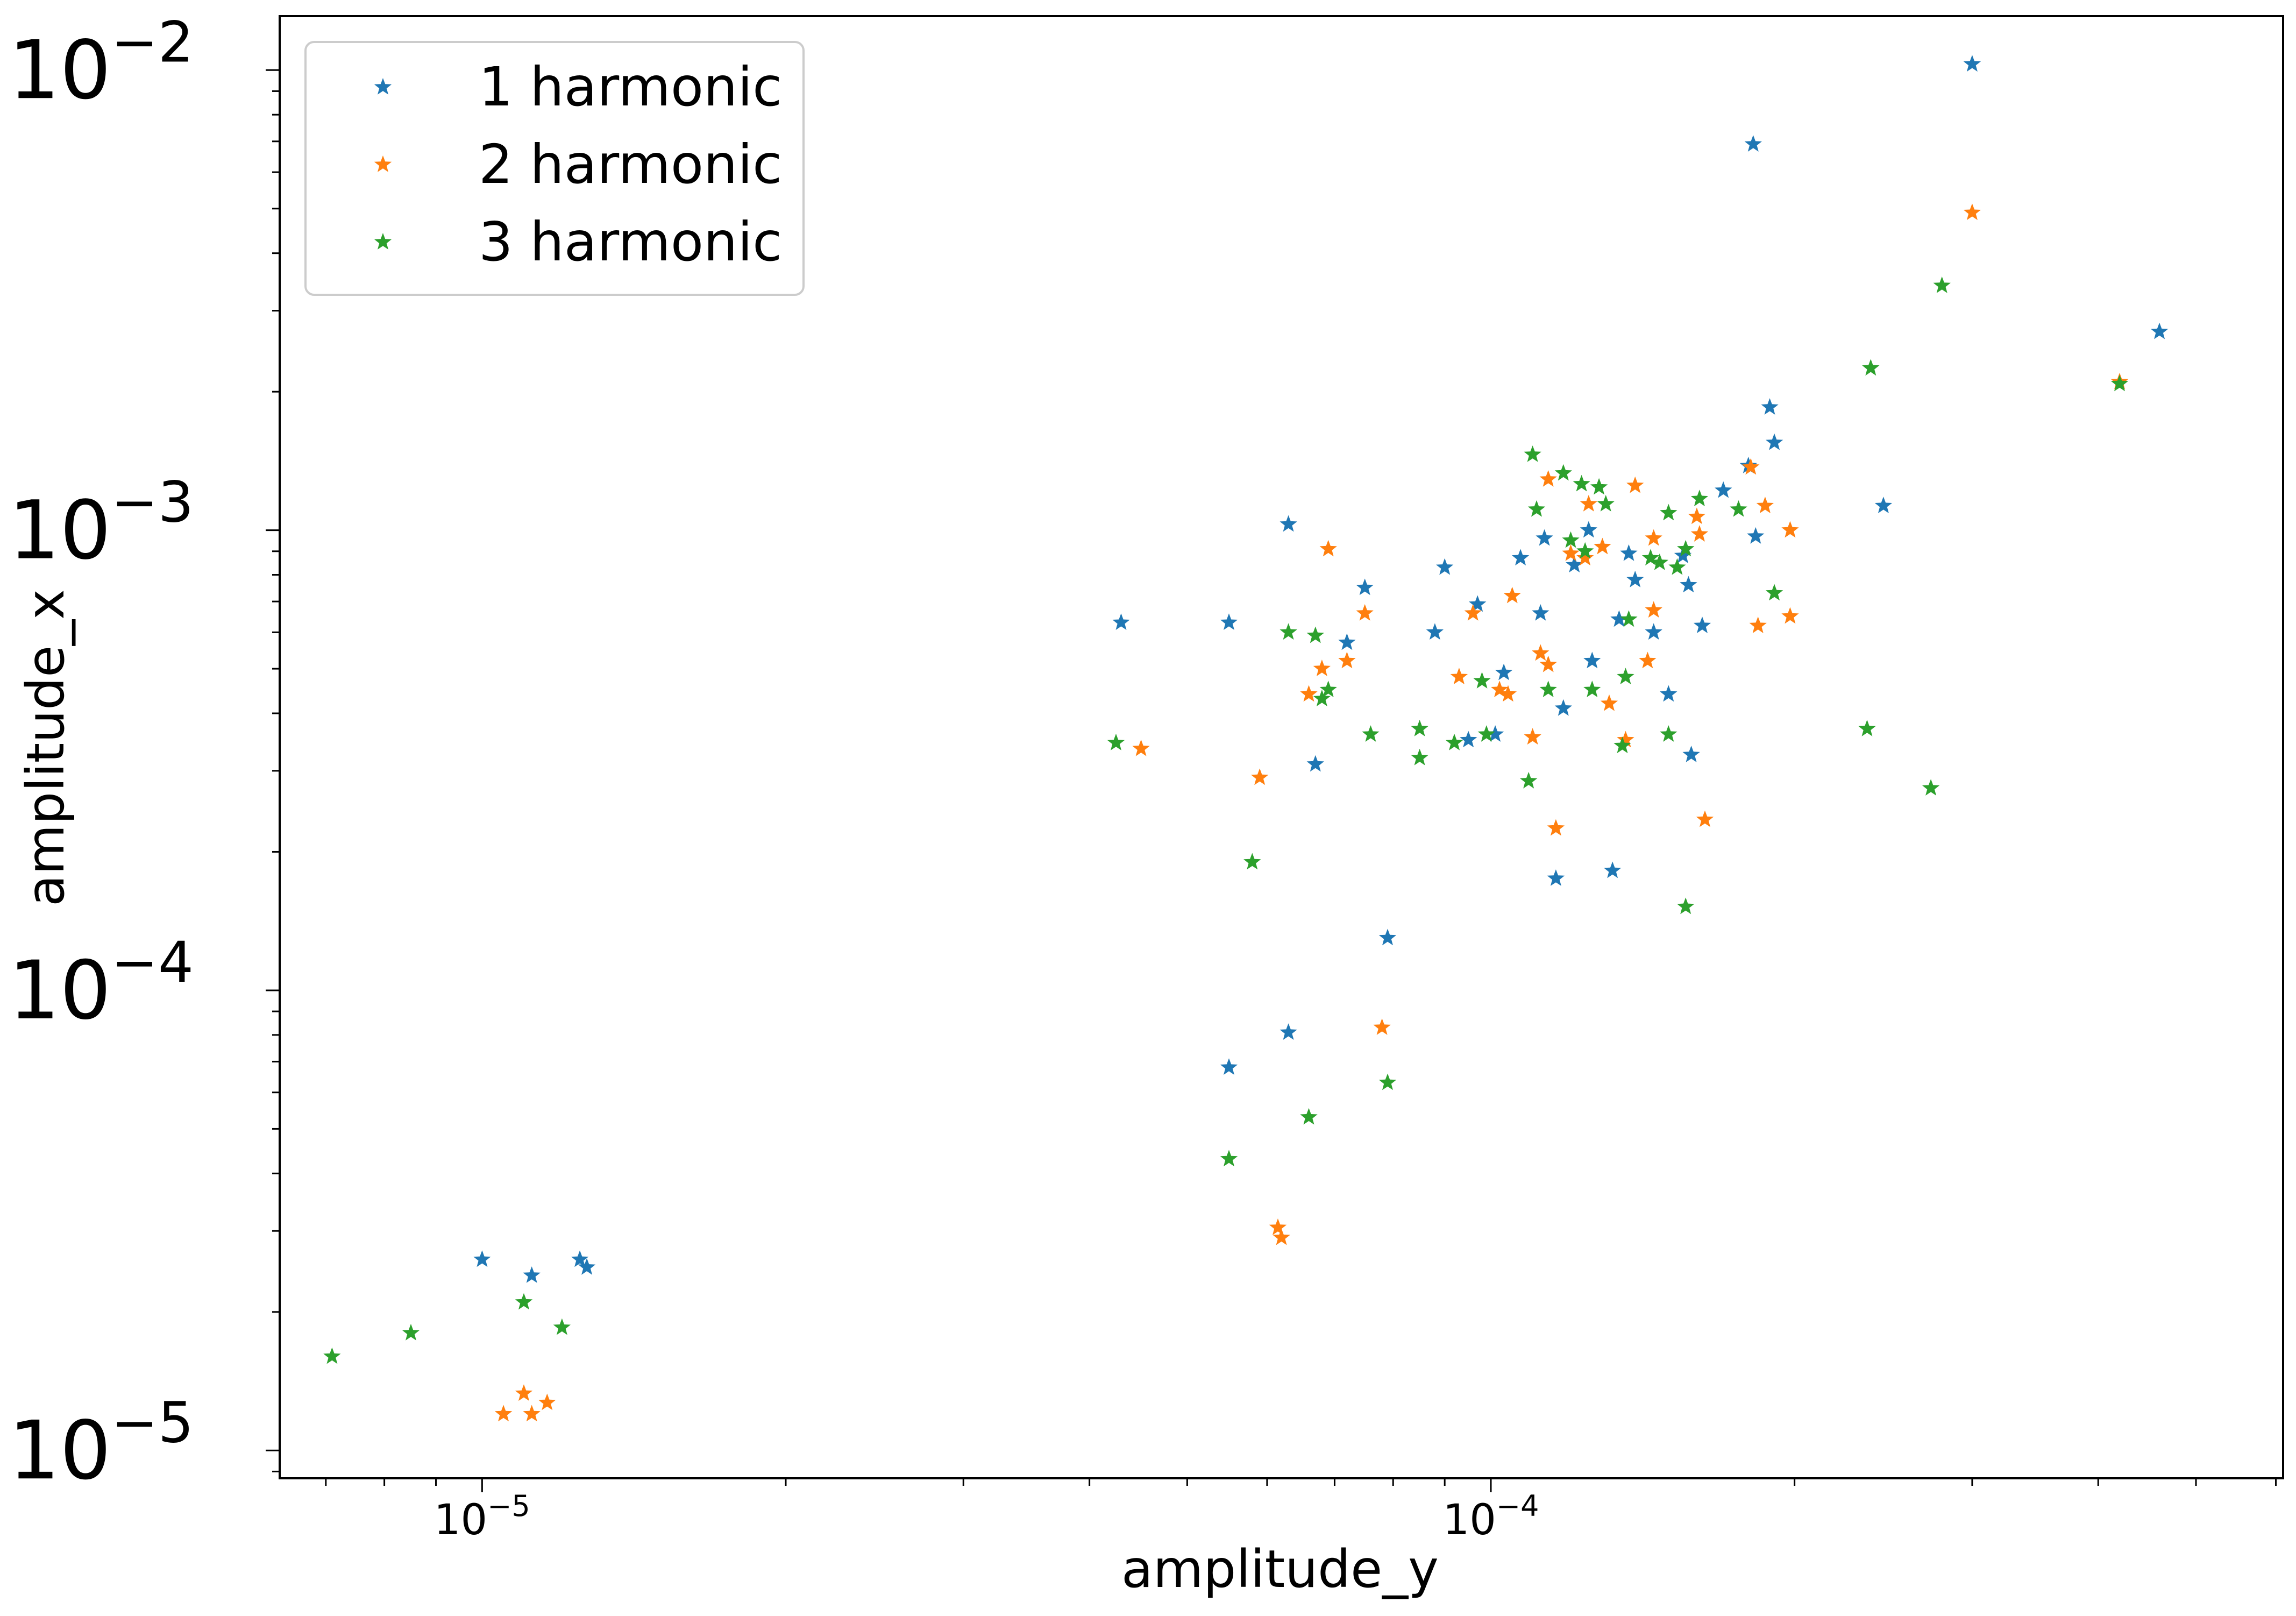 This screenshot has width=2296, height=1616. What do you see at coordinates (102, 63) in the screenshot?
I see `y-tick-label: 10⁻²` at bounding box center [102, 63].